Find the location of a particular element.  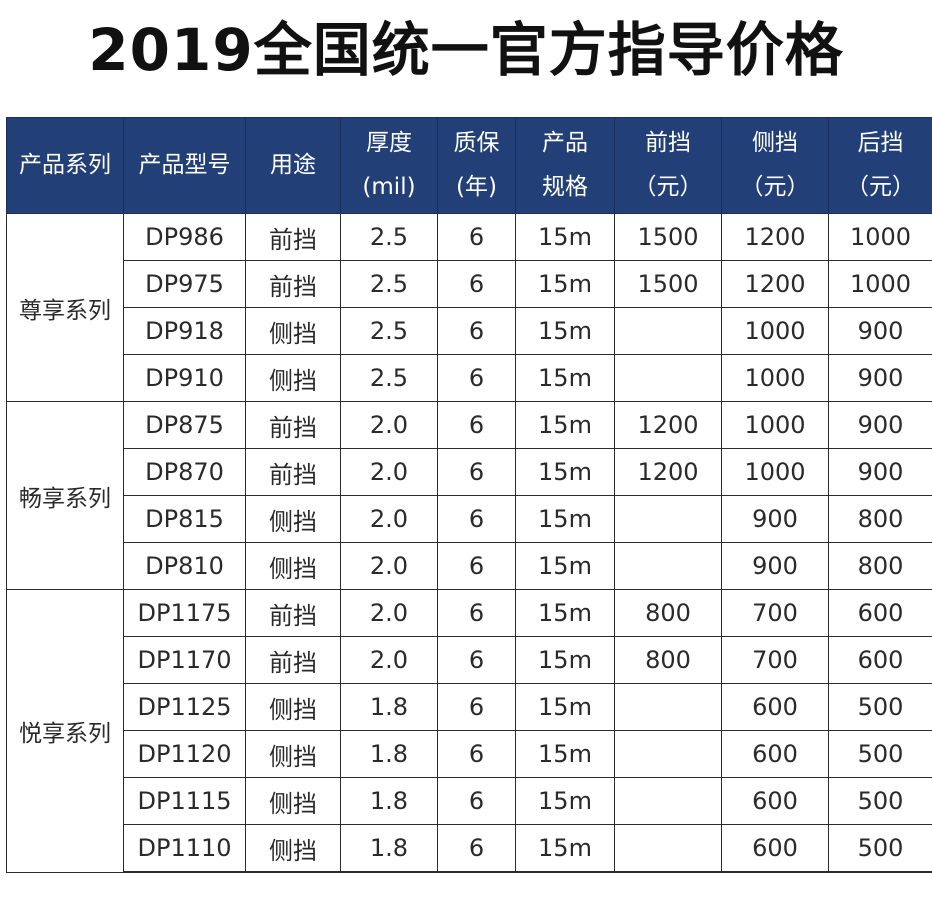

model-cell: DP815 is located at coordinates (184, 519).